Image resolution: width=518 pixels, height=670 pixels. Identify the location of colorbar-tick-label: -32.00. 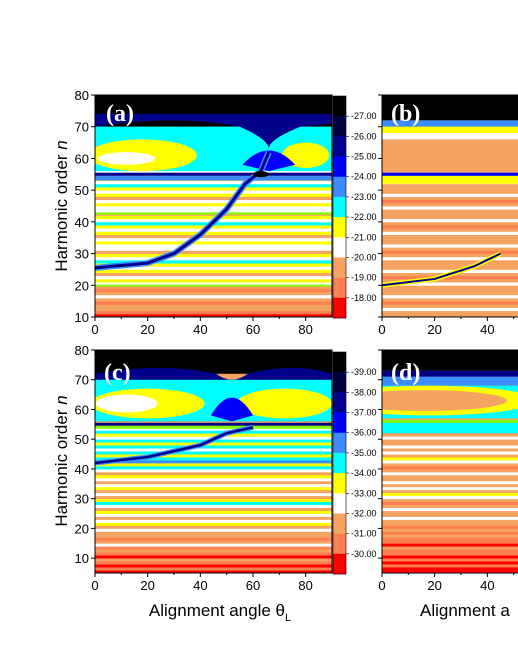
(364, 513).